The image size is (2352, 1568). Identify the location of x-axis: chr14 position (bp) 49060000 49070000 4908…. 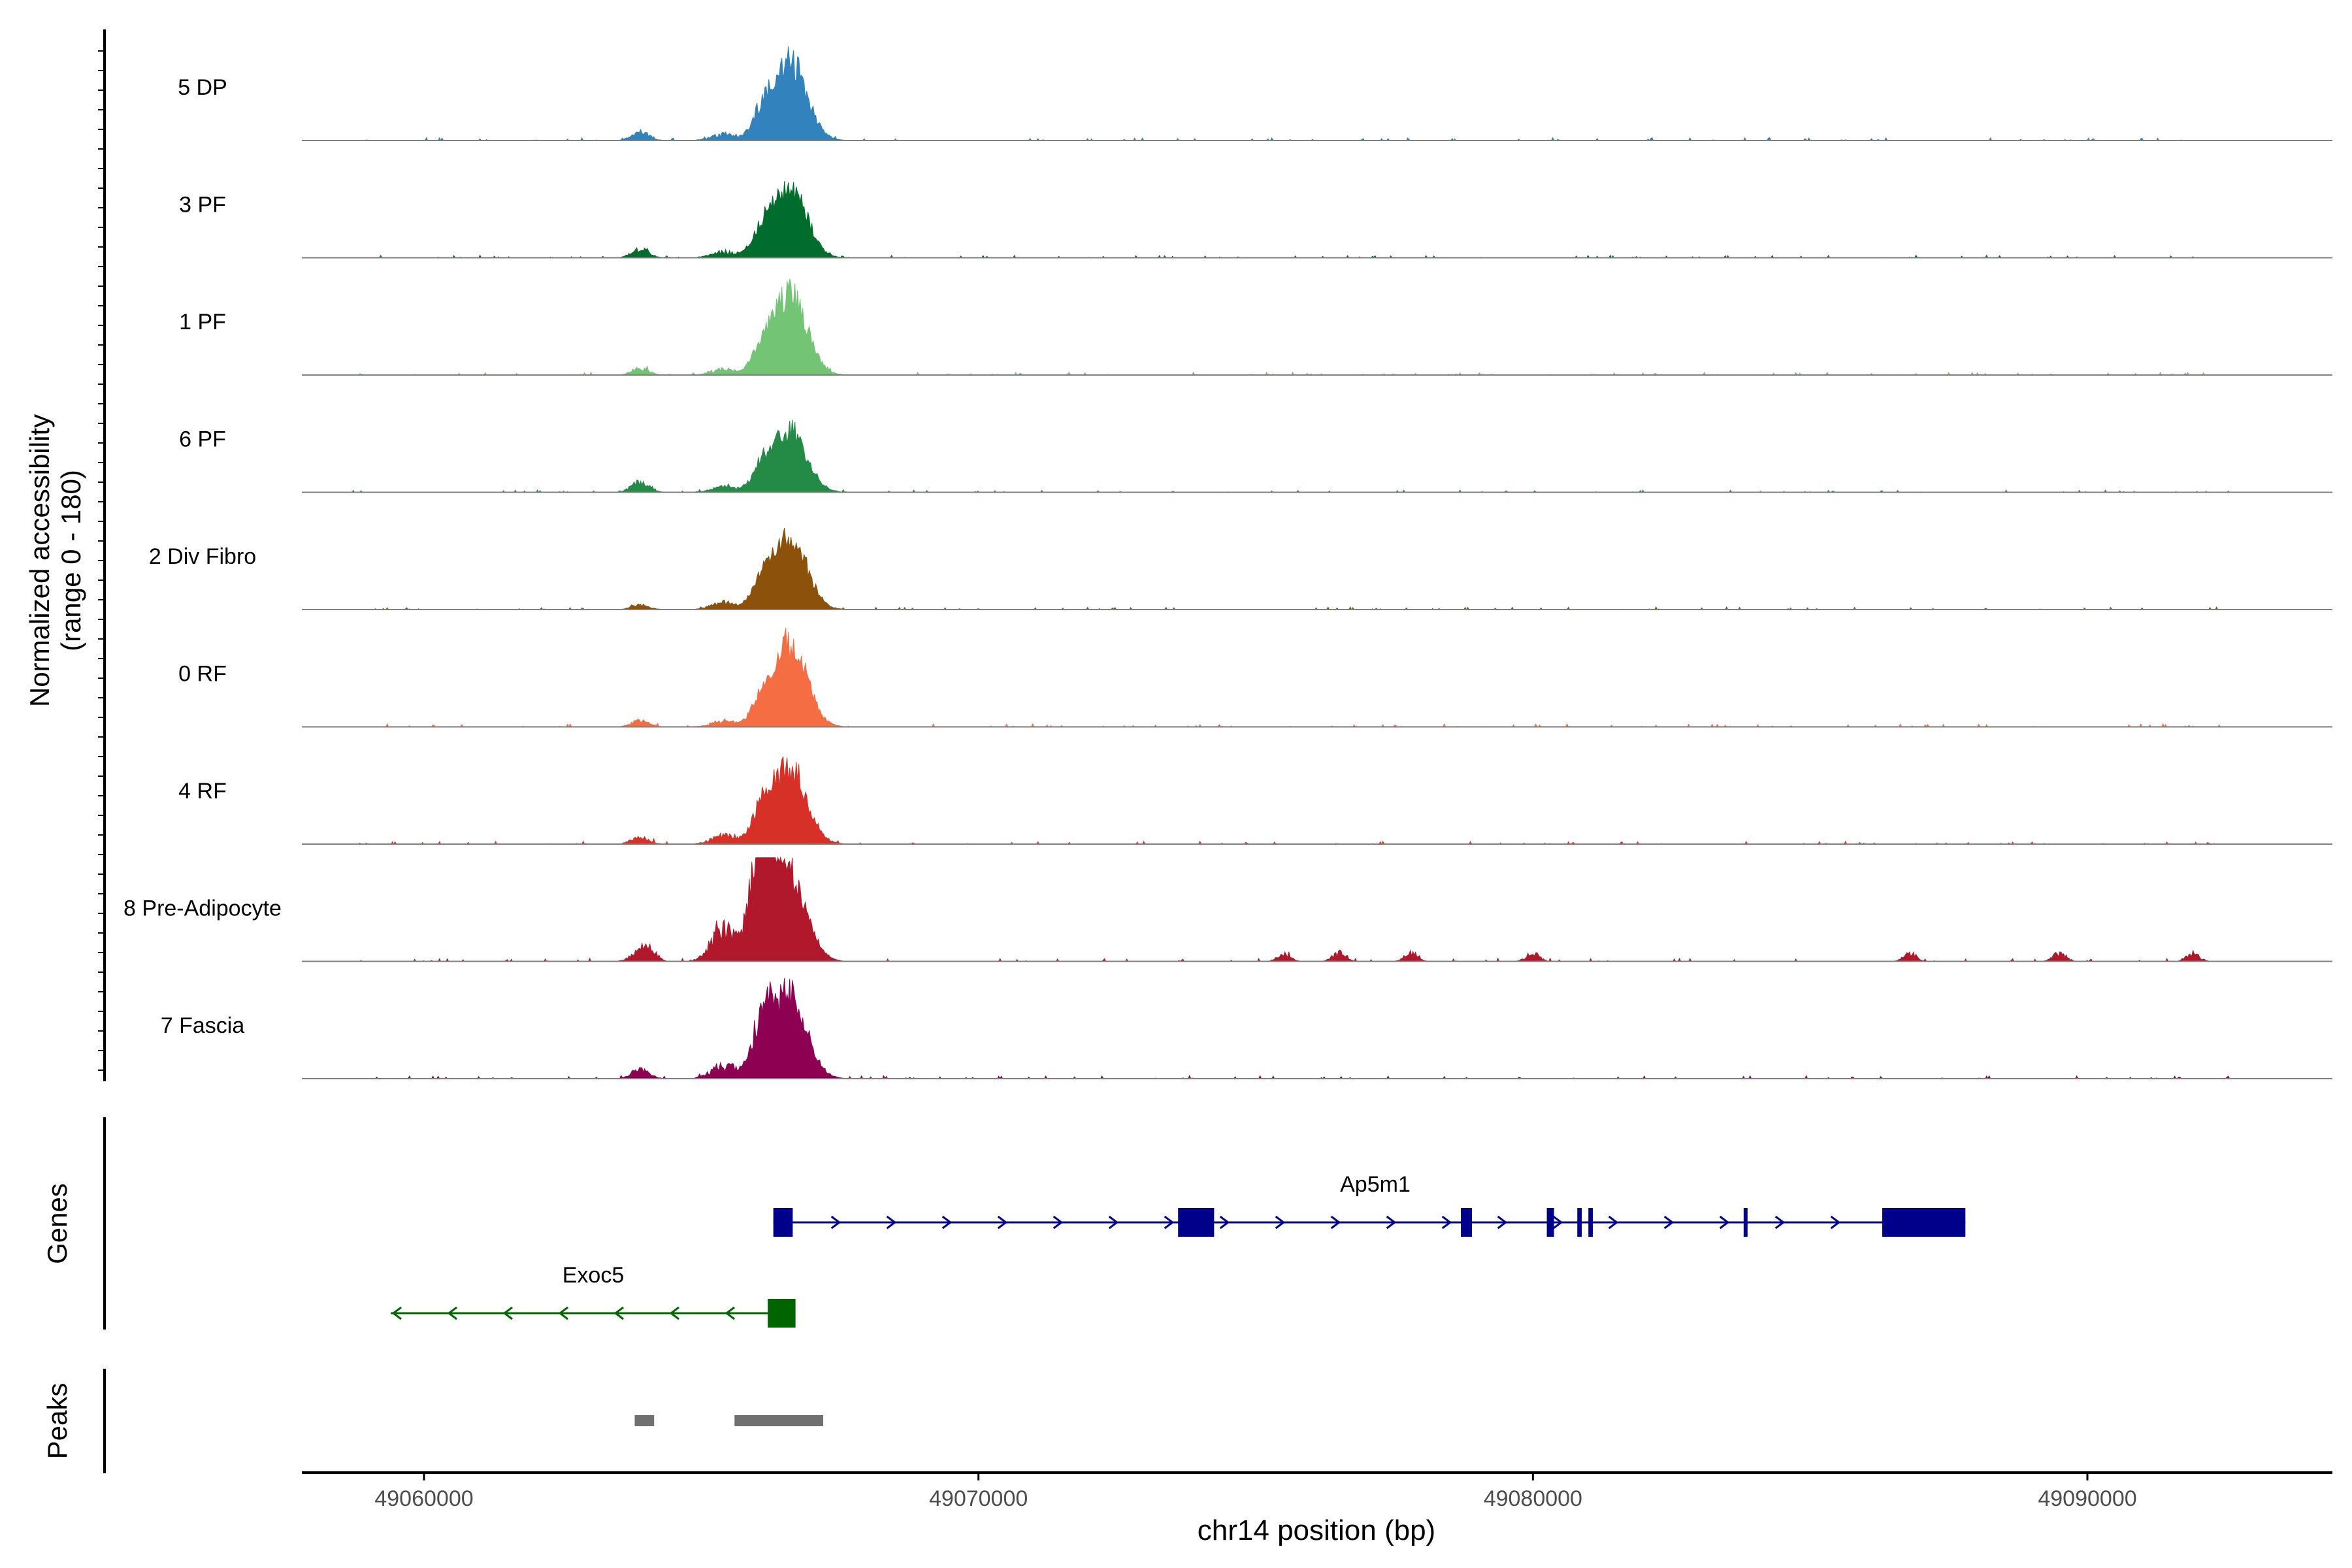
(1317, 1508).